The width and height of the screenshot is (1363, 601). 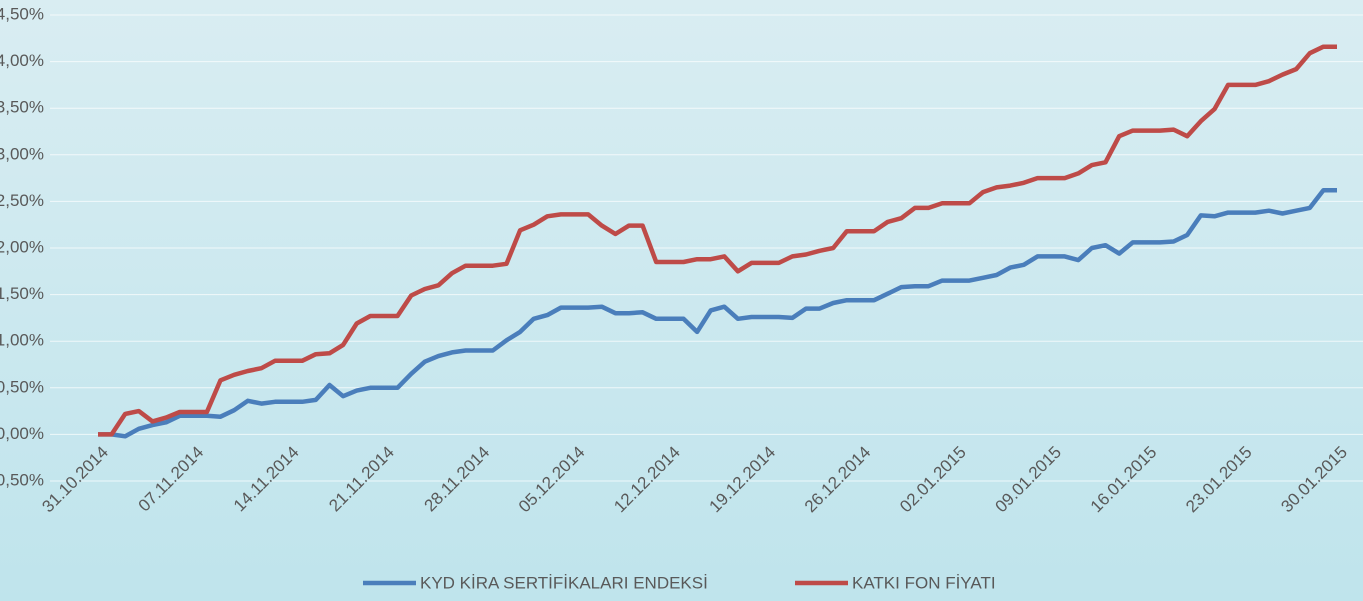 I want to click on y-tick-label: 2,00%, so click(x=22, y=246).